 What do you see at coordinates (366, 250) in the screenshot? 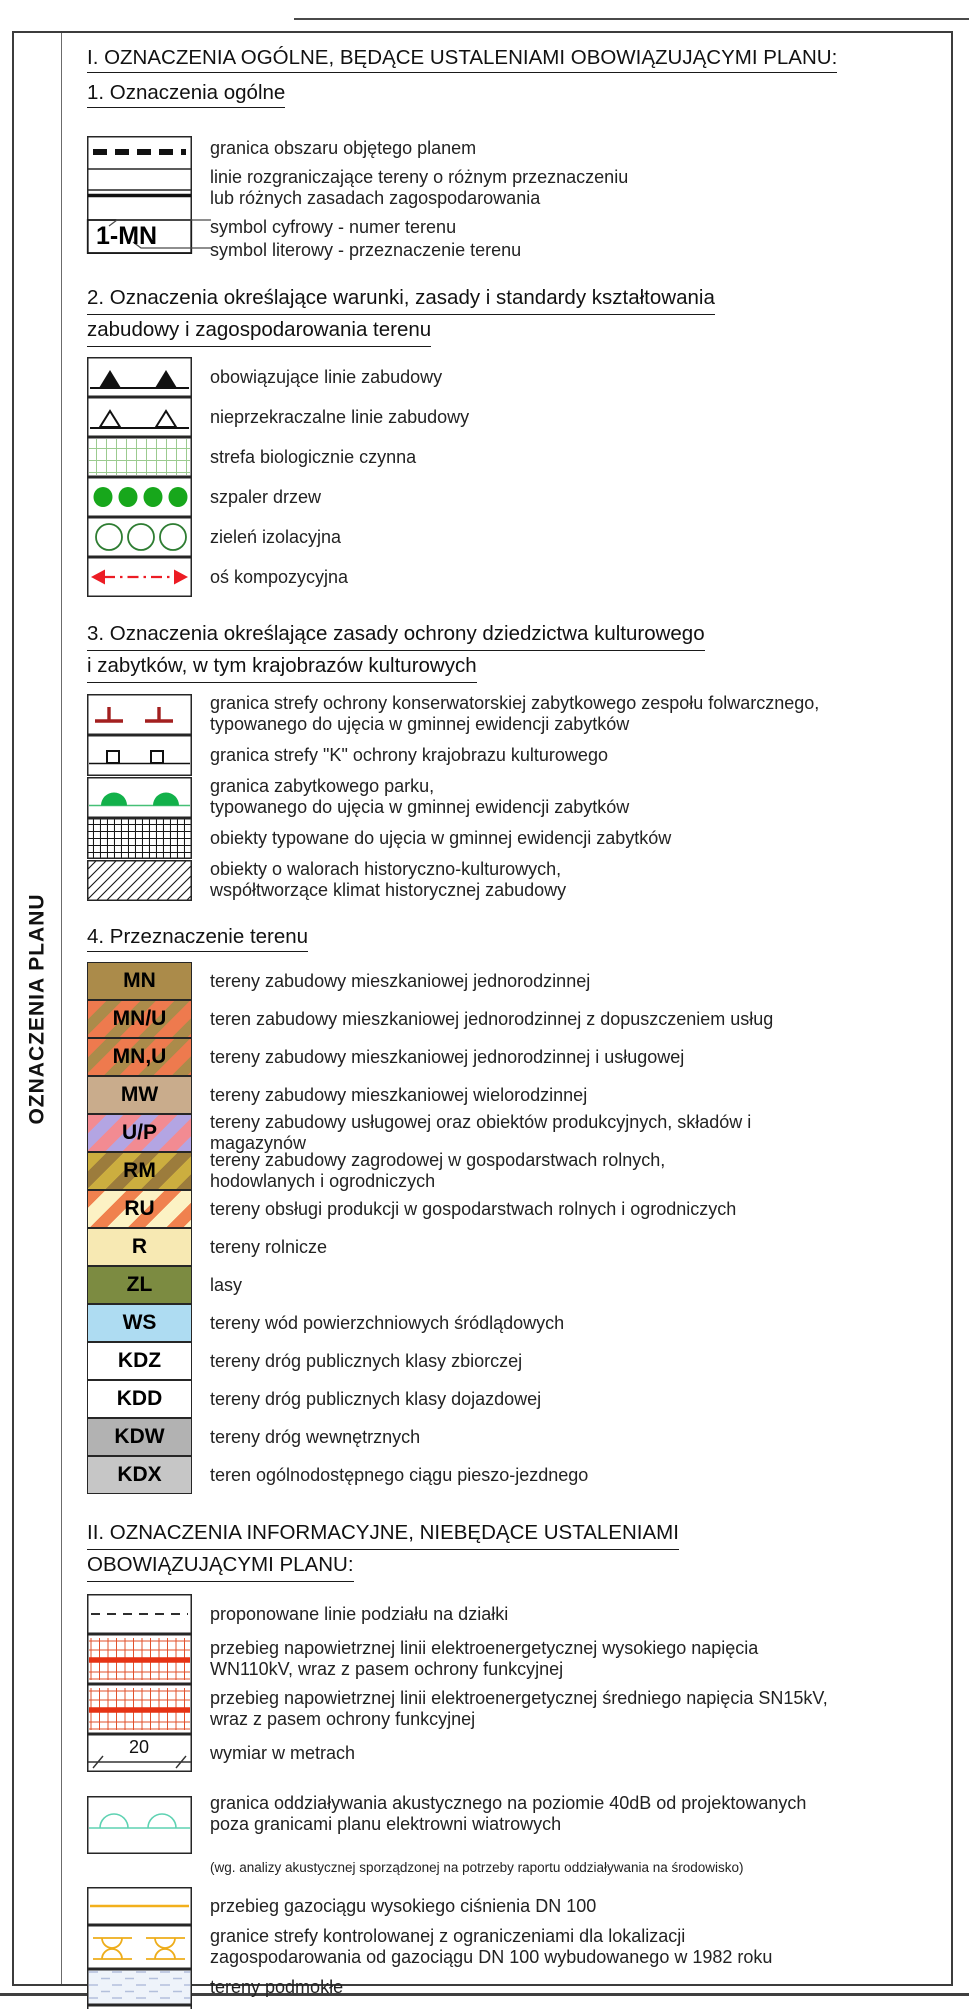
I see `letter-symbol-label: symbol literowy - przeznaczenie terenu` at bounding box center [366, 250].